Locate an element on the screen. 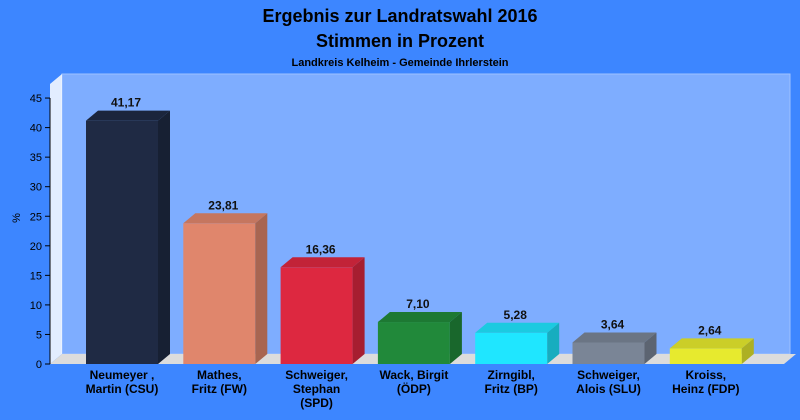 The height and width of the screenshot is (420, 800). x-category-label-line: Martin (CSU) is located at coordinates (122, 389).